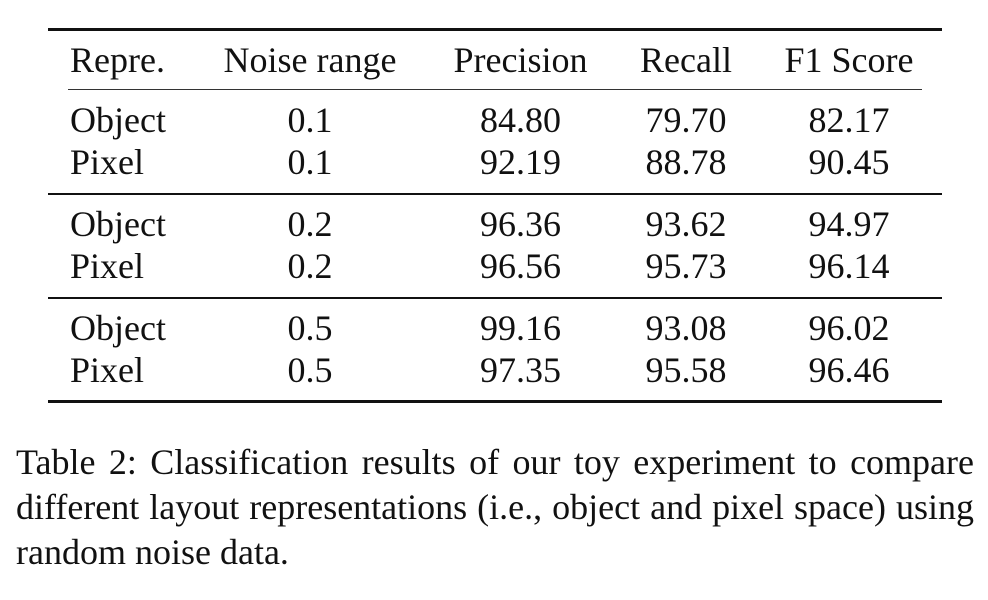  What do you see at coordinates (495, 89) in the screenshot?
I see `header-rule` at bounding box center [495, 89].